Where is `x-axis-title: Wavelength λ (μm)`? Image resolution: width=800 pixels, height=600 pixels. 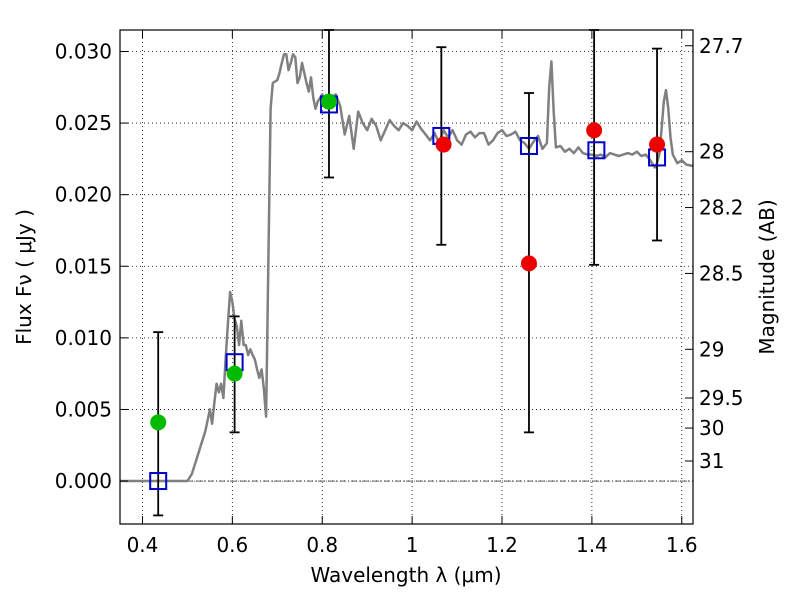
x-axis-title: Wavelength λ (μm) is located at coordinates (405, 575).